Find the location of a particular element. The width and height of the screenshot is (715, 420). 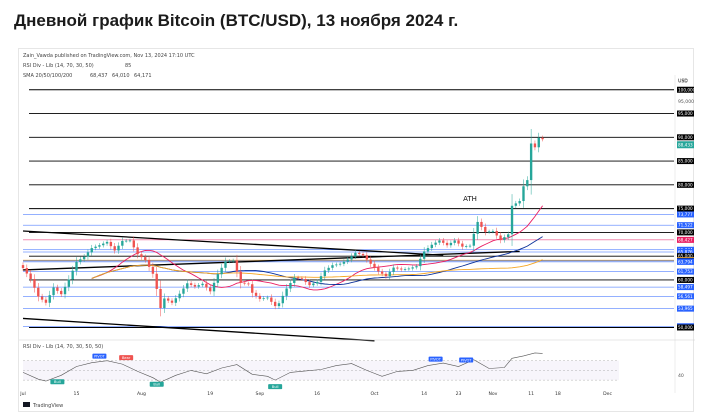

tradingview-logo: TradingView is located at coordinates (43, 405).